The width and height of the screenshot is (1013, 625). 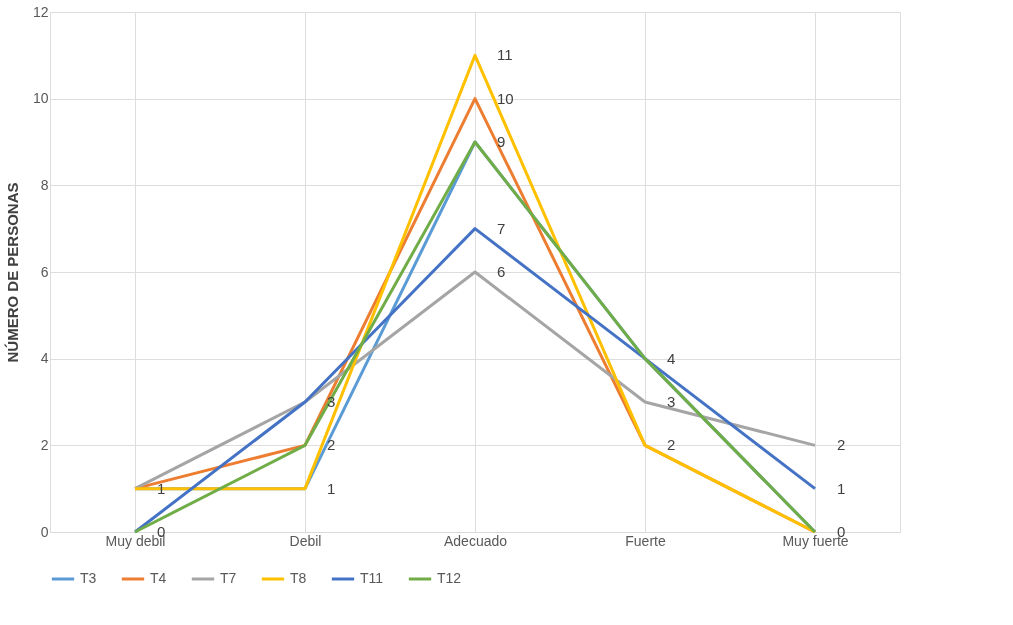 I want to click on y-tick-label: 12, so click(x=40, y=11).